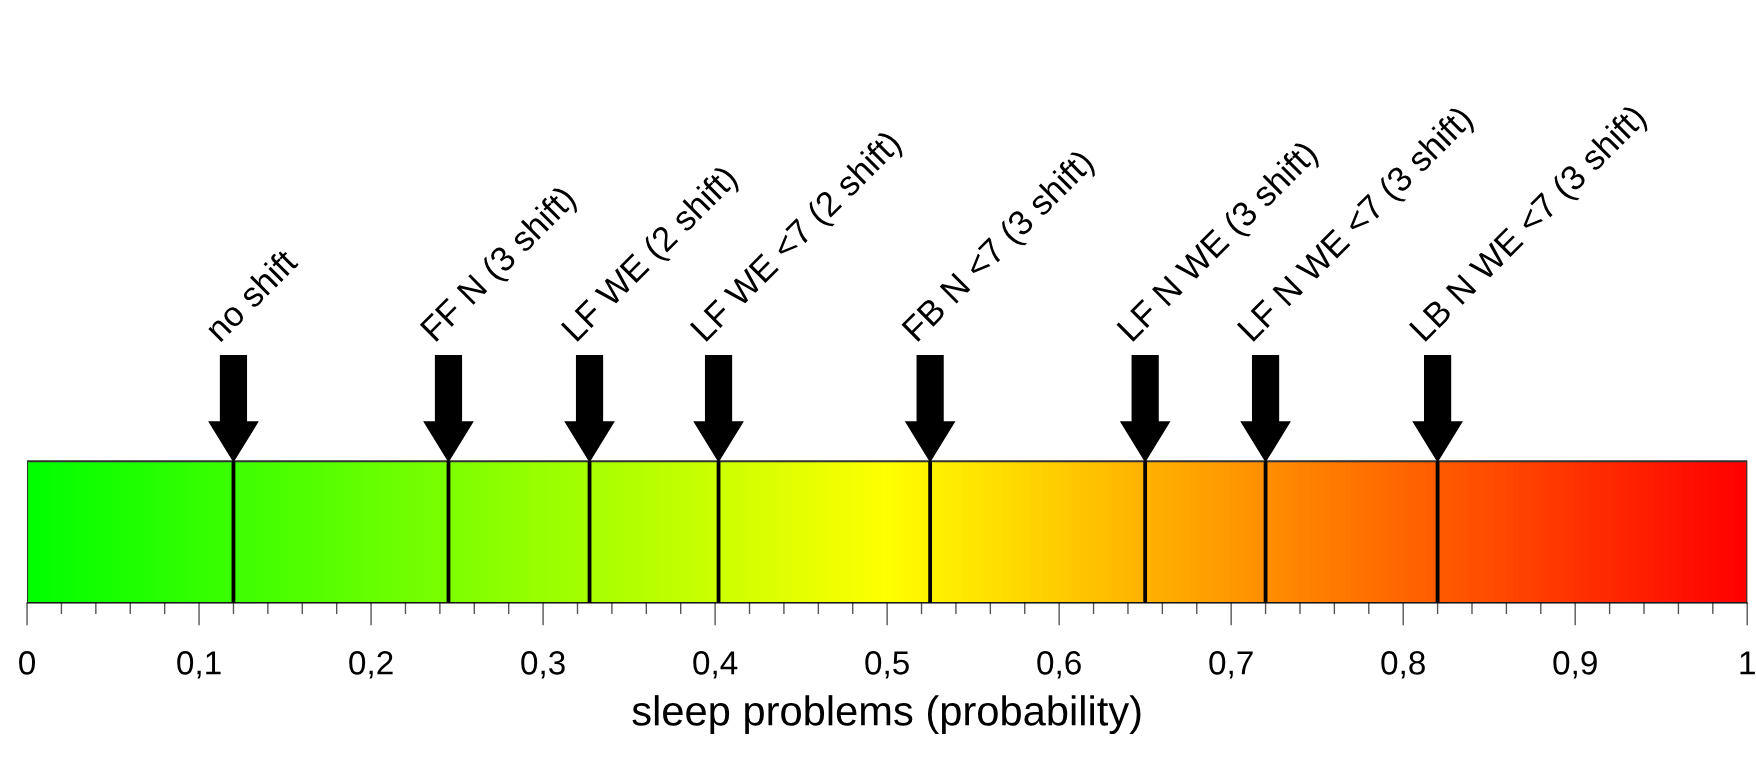 The image size is (1756, 776). Describe the element at coordinates (1059, 665) in the screenshot. I see `x-tick-label: 0,6` at that location.